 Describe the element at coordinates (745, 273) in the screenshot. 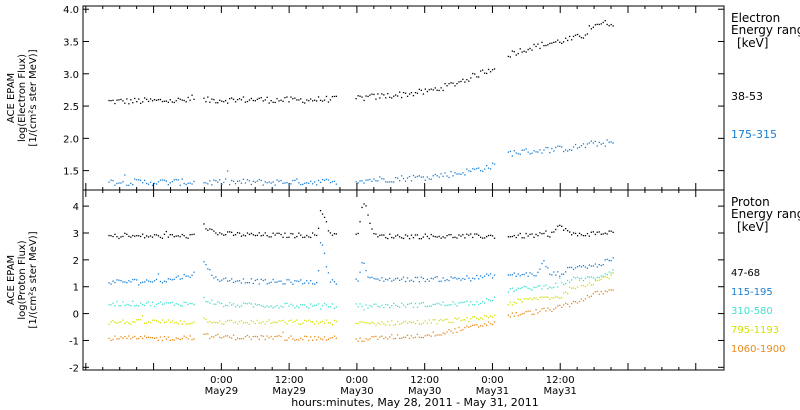

I see `legend-entry: 47-68` at that location.